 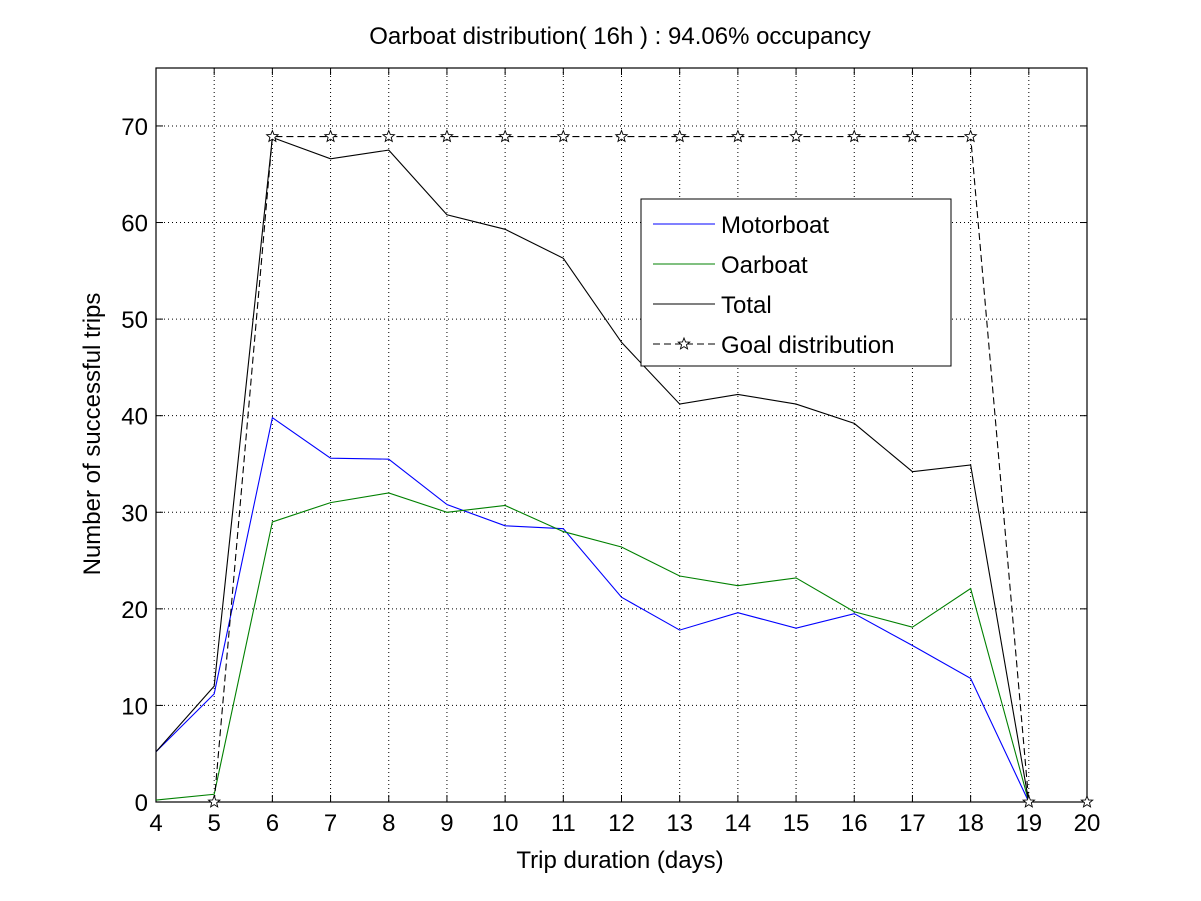 I want to click on legend-marker, so click(x=684, y=343).